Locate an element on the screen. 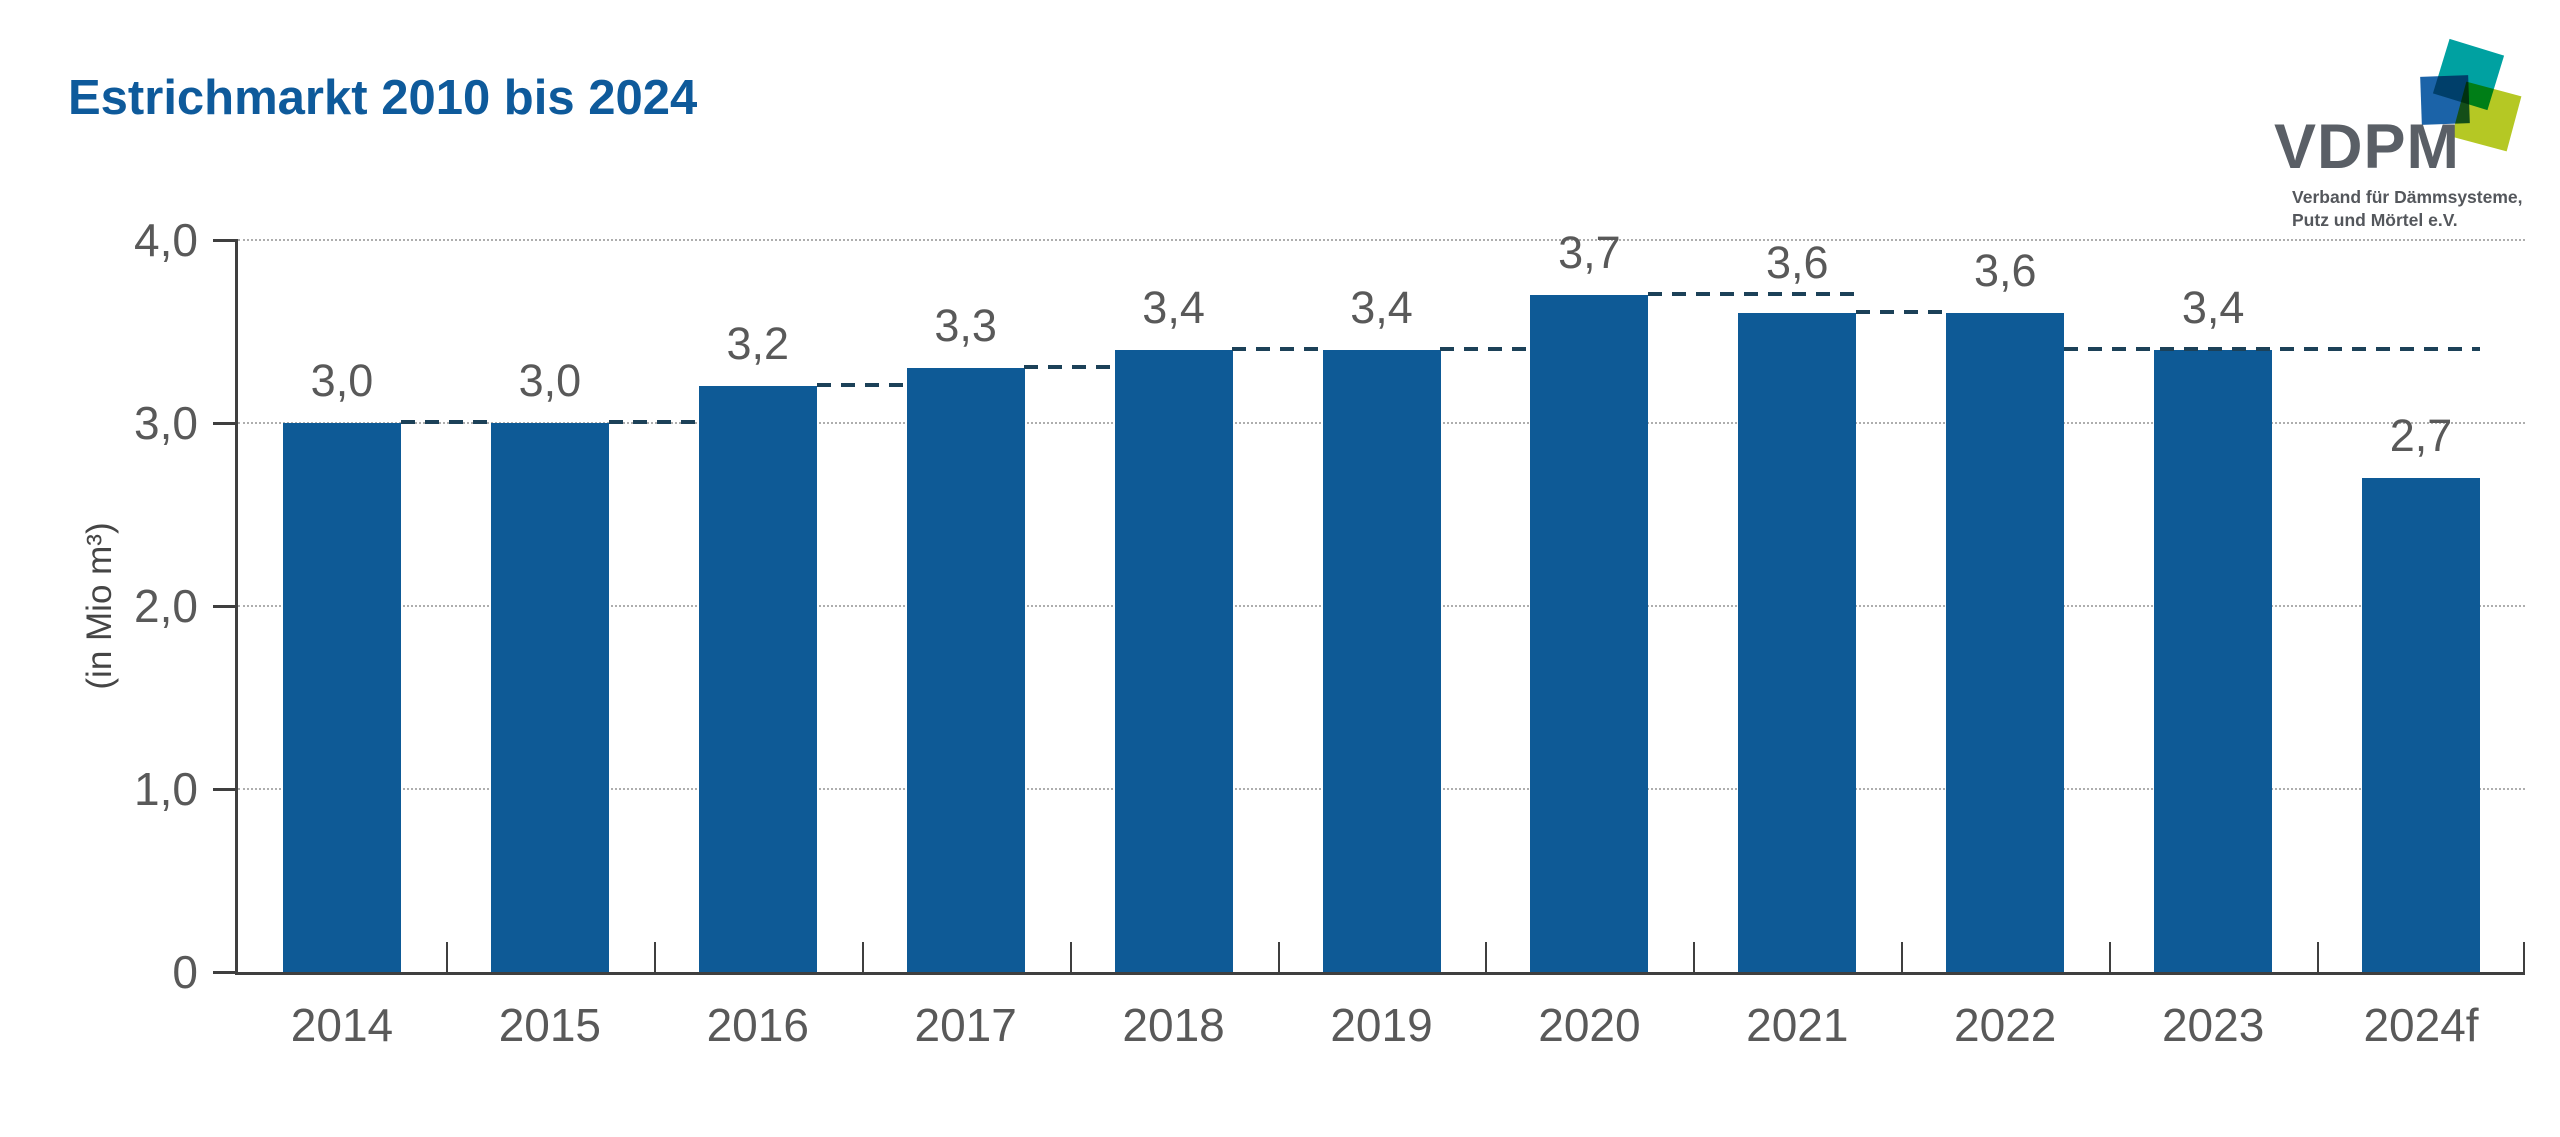 Image resolution: width=2560 pixels, height=1137 pixels. gridline is located at coordinates (1381, 240).